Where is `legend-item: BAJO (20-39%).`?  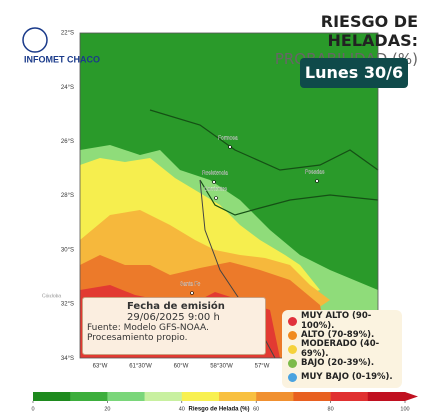
legend-item: BAJO (20-39%). is located at coordinates (342, 363).